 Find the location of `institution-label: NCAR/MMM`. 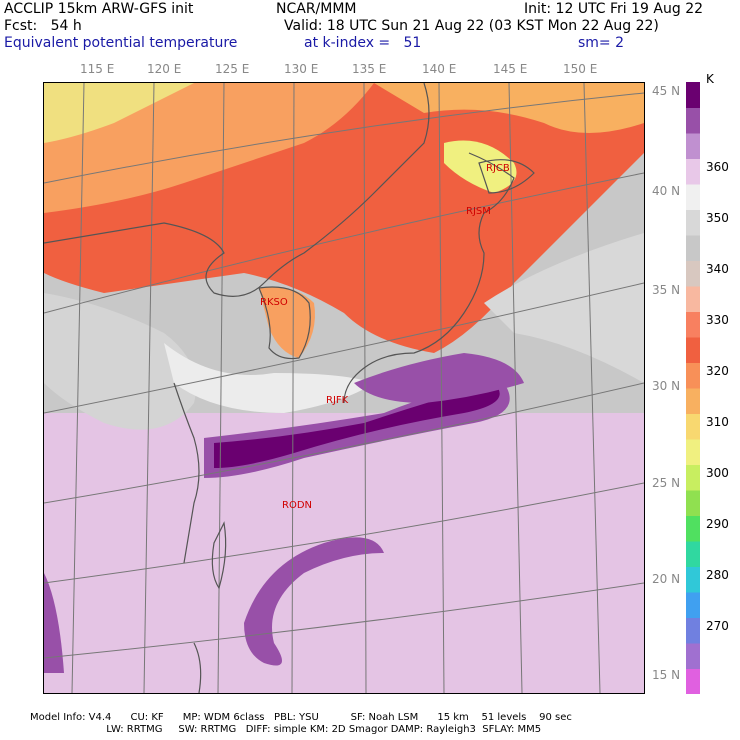

institution-label: NCAR/MMM is located at coordinates (316, 9).